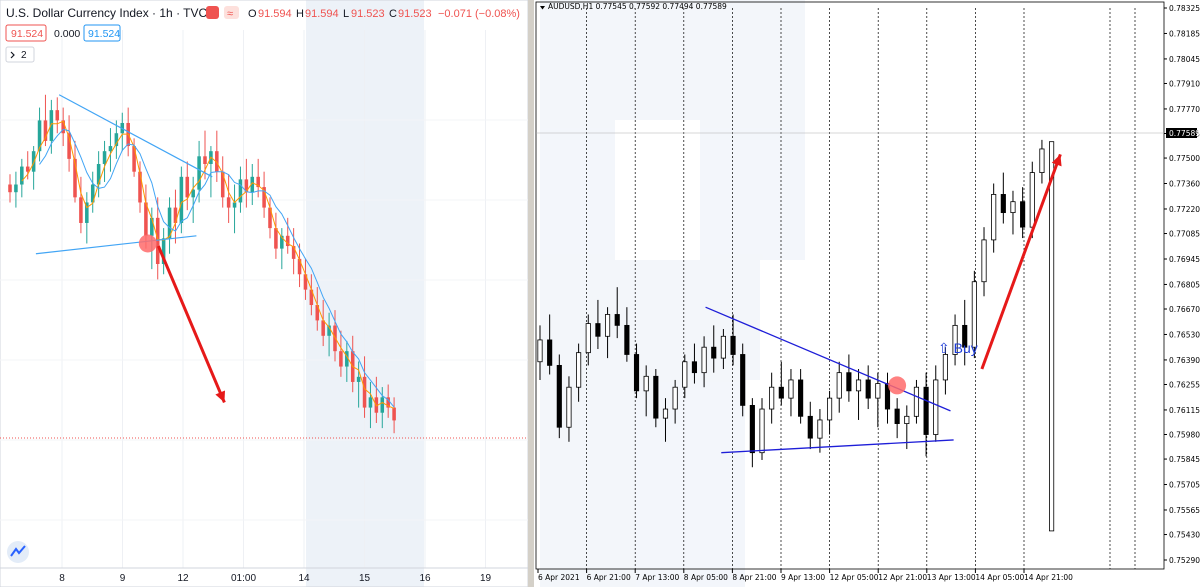 The width and height of the screenshot is (1200, 587). I want to click on right-y-tick: 0.76255, so click(1184, 384).